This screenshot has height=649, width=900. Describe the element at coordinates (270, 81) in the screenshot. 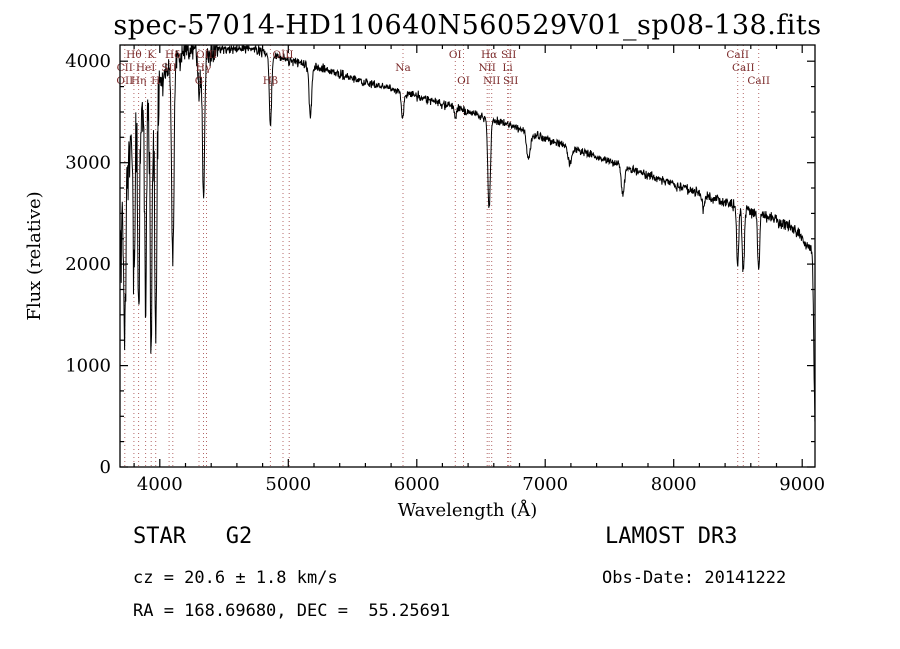

I see `feature-label: Hβ` at that location.